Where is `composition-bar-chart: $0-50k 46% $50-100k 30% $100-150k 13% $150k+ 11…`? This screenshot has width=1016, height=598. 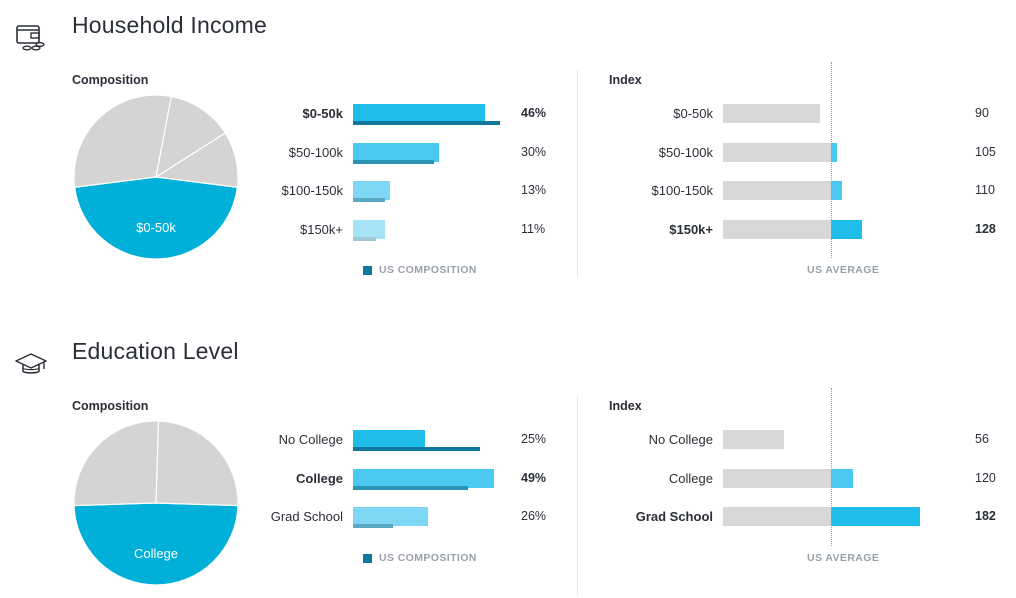 composition-bar-chart: $0-50k 46% $50-100k 30% $100-150k 13% $150k+ 11… is located at coordinates (414, 172).